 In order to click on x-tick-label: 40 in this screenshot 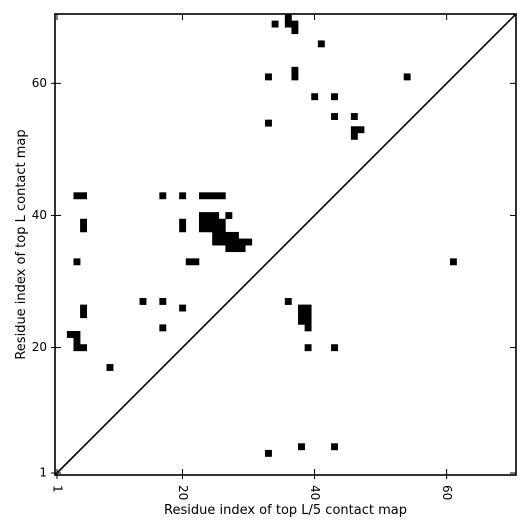, I will do `click(315, 492)`.